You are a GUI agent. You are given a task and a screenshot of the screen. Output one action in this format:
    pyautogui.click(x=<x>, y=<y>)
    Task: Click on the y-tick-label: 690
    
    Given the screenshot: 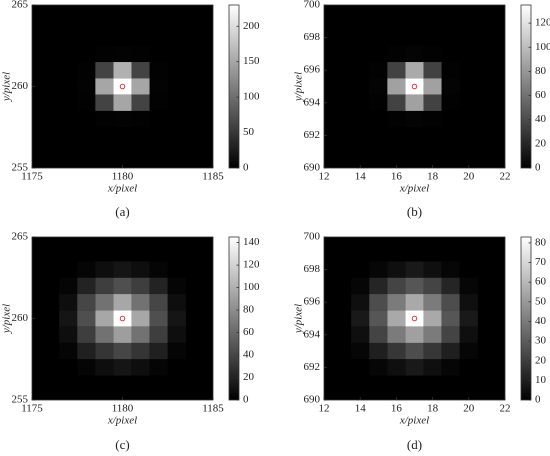 What is the action you would take?
    pyautogui.click(x=312, y=400)
    